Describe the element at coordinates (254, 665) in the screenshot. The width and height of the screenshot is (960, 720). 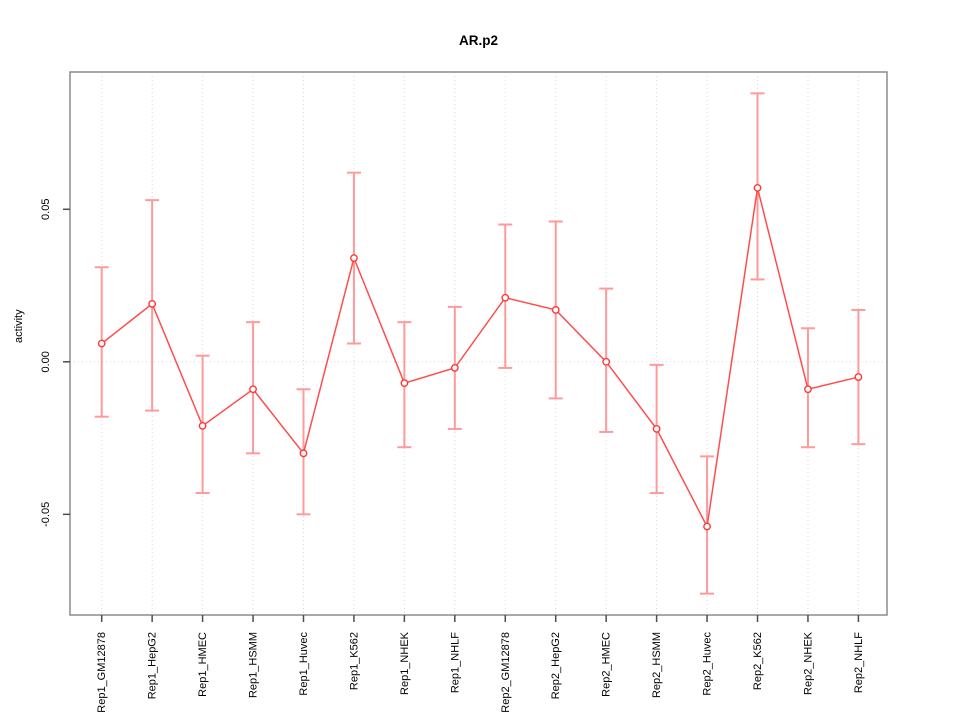
I see `x-tick-label: Rep1_HSMM` at that location.